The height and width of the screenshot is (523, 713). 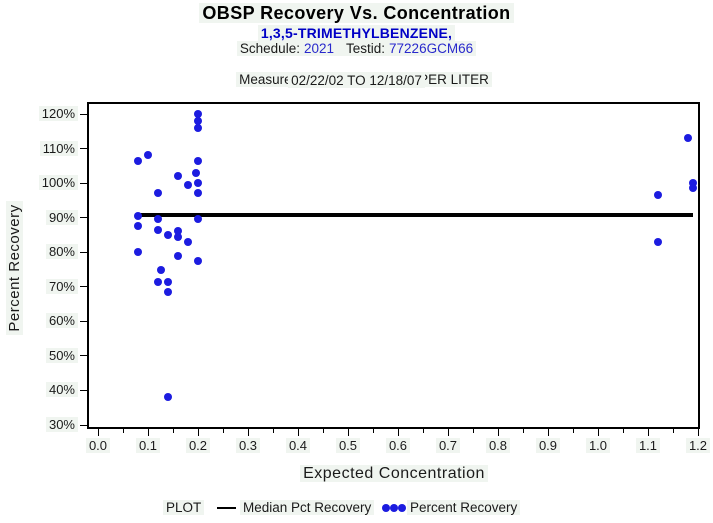 What do you see at coordinates (14, 268) in the screenshot?
I see `y-axis-title: Percent Recovery` at bounding box center [14, 268].